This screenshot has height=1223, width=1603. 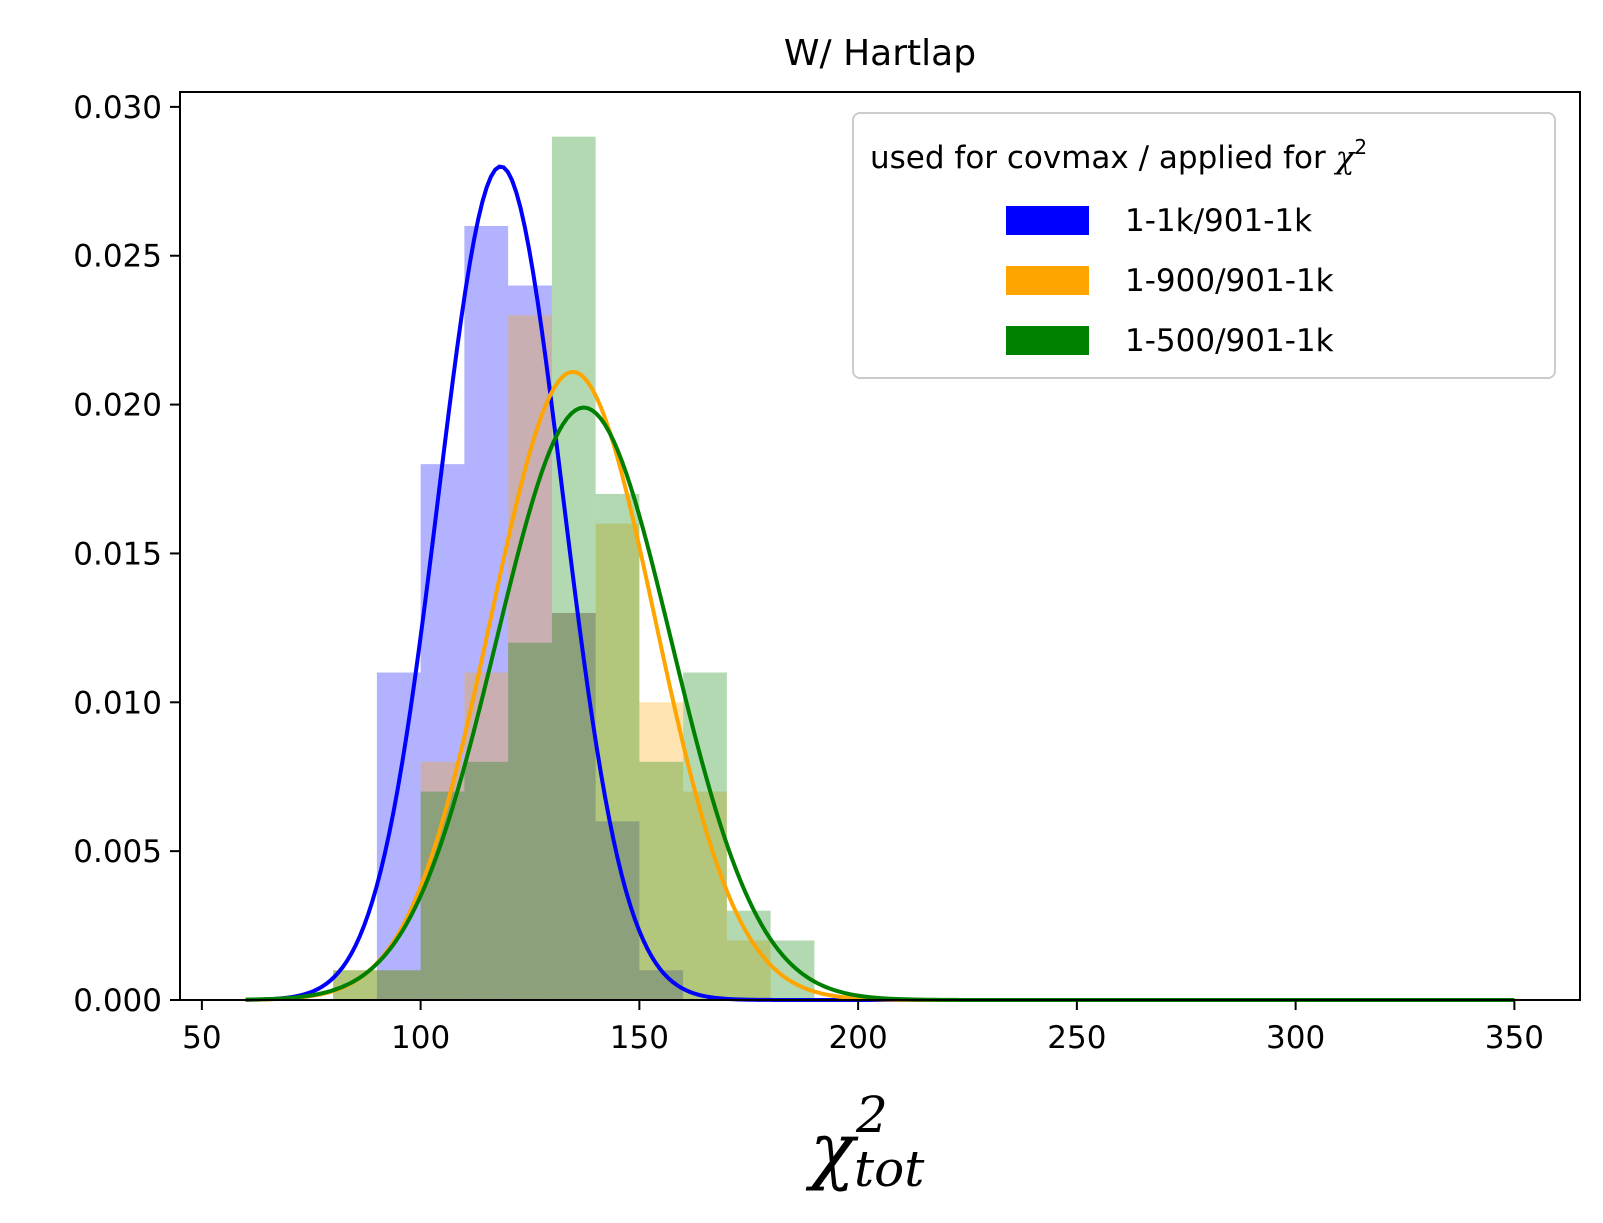 I want to click on x-tick-label: 50, so click(x=201, y=1038).